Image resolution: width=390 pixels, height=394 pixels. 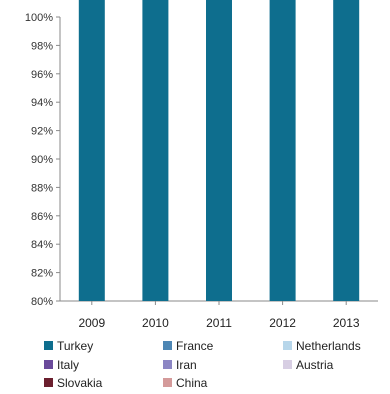 What do you see at coordinates (42, 46) in the screenshot?
I see `y-tick-label: 98%` at bounding box center [42, 46].